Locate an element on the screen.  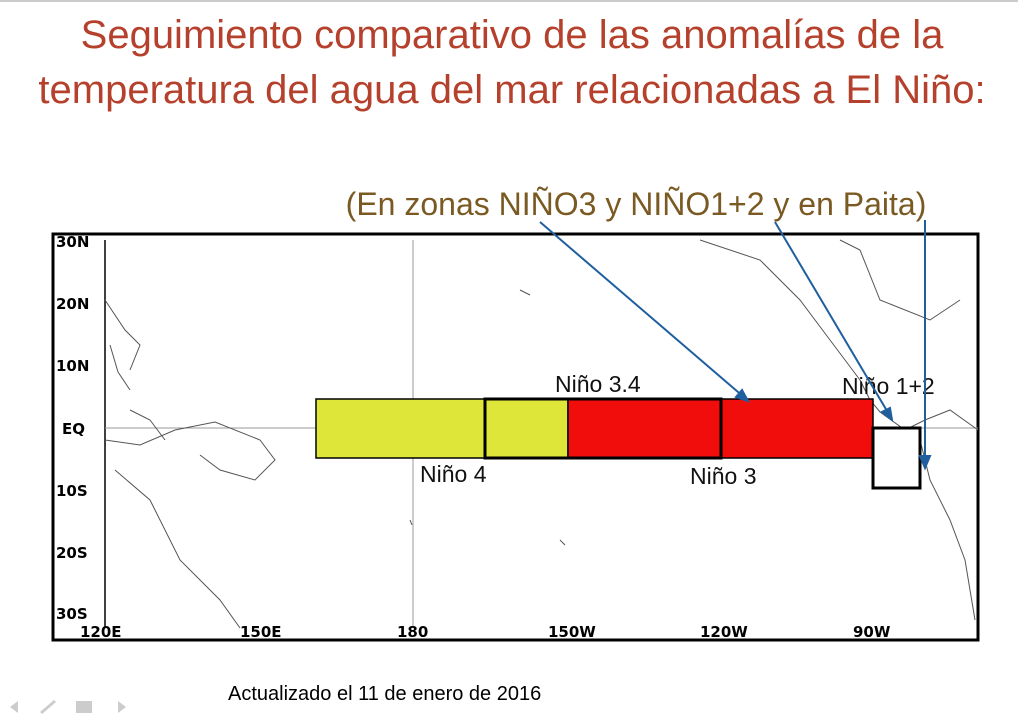
lat-label: 20N is located at coordinates (72, 304).